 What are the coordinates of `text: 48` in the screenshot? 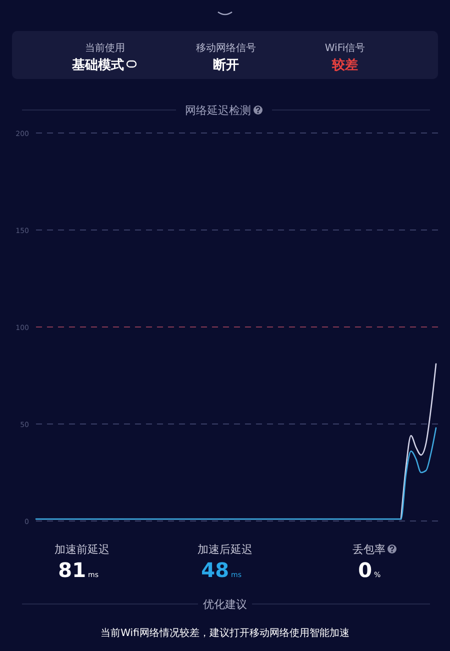 It's located at (215, 570).